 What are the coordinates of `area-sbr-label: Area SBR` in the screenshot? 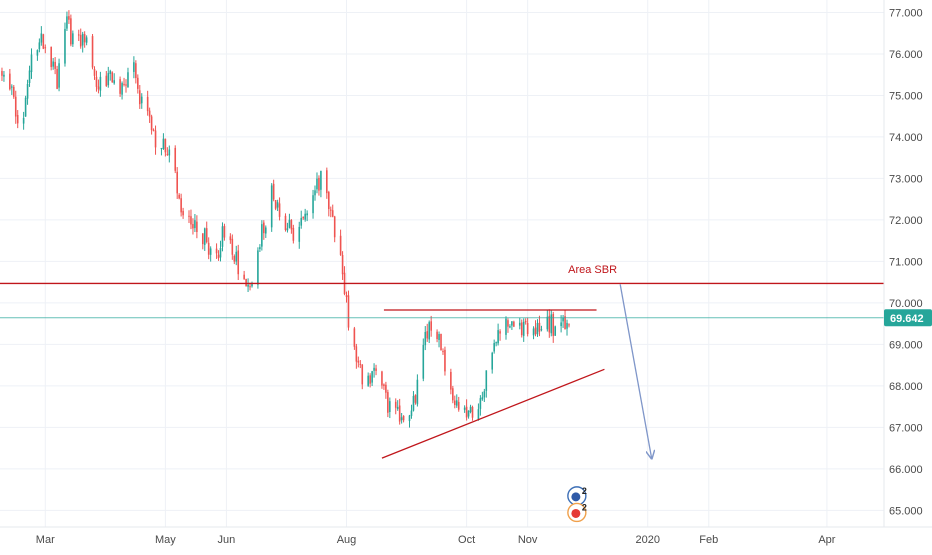 It's located at (592, 270).